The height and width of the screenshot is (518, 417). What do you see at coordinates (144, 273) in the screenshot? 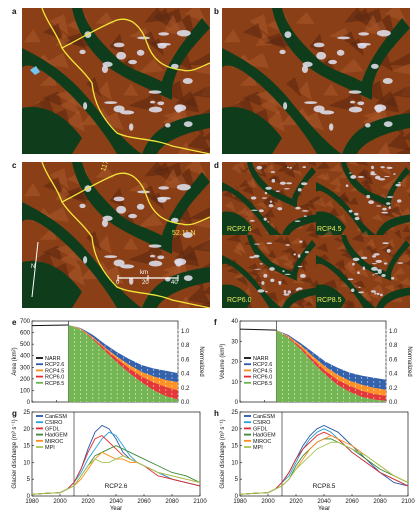
I see `scale-unit-label: km` at bounding box center [144, 273].